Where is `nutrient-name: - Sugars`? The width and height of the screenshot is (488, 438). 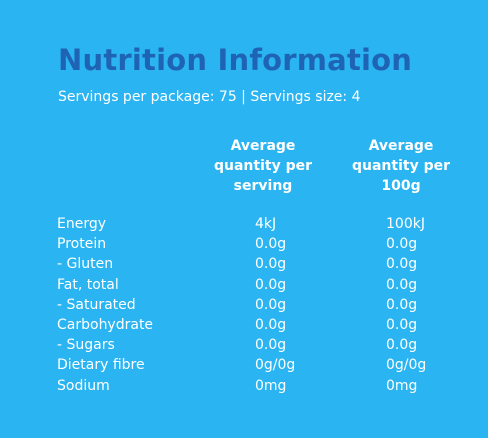 nutrient-name: - Sugars is located at coordinates (86, 345).